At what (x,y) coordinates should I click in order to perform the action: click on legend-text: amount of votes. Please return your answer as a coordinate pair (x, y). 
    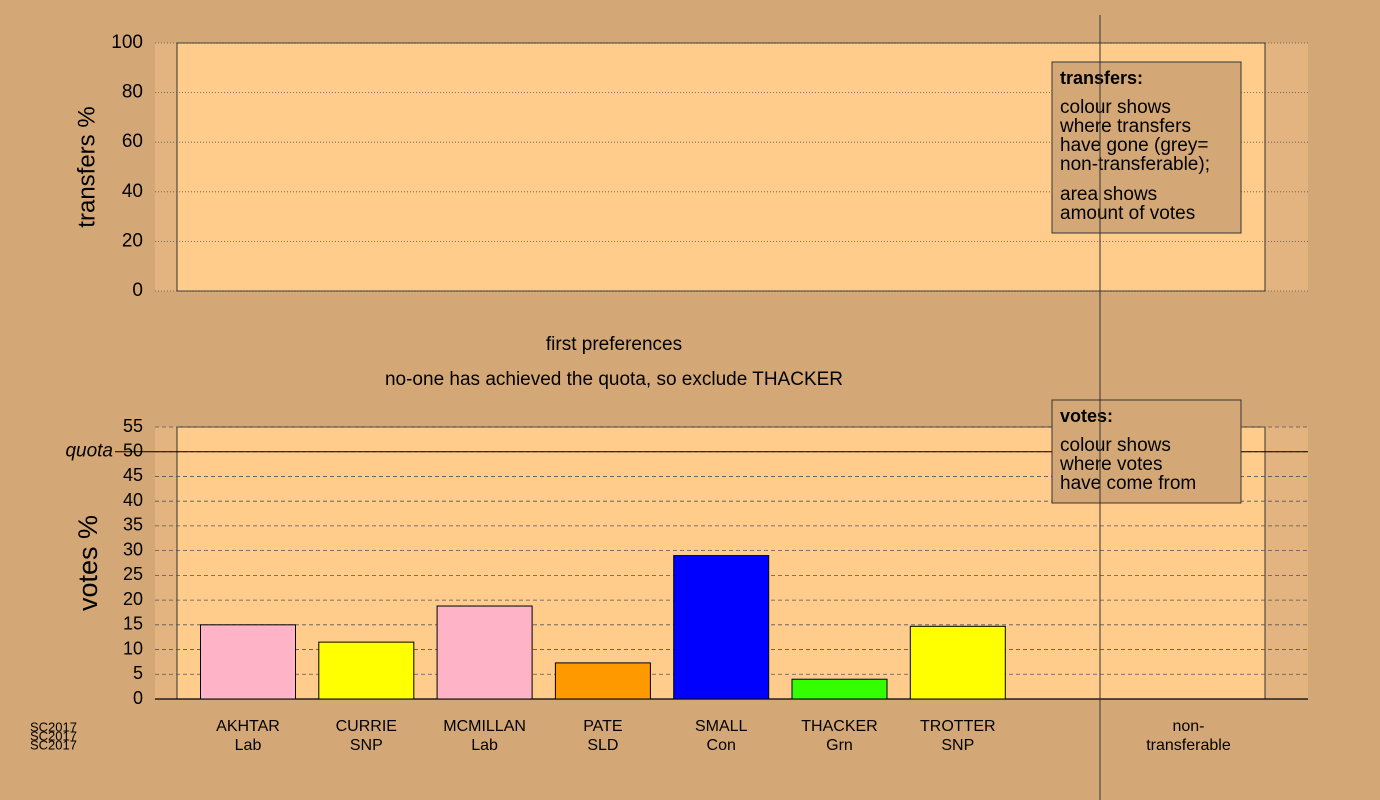
    Looking at the image, I should click on (1127, 213).